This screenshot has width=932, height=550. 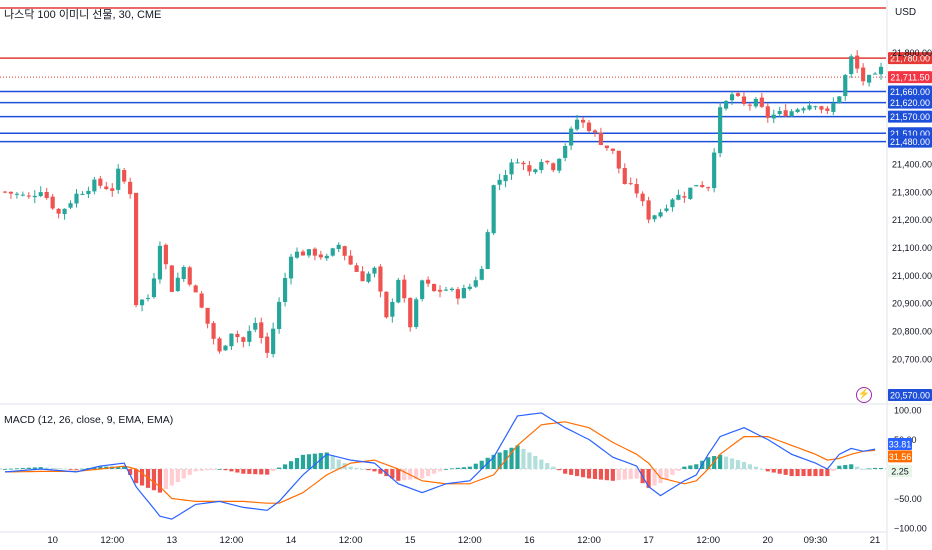 What do you see at coordinates (910, 141) in the screenshot?
I see `level-label-bg` at bounding box center [910, 141].